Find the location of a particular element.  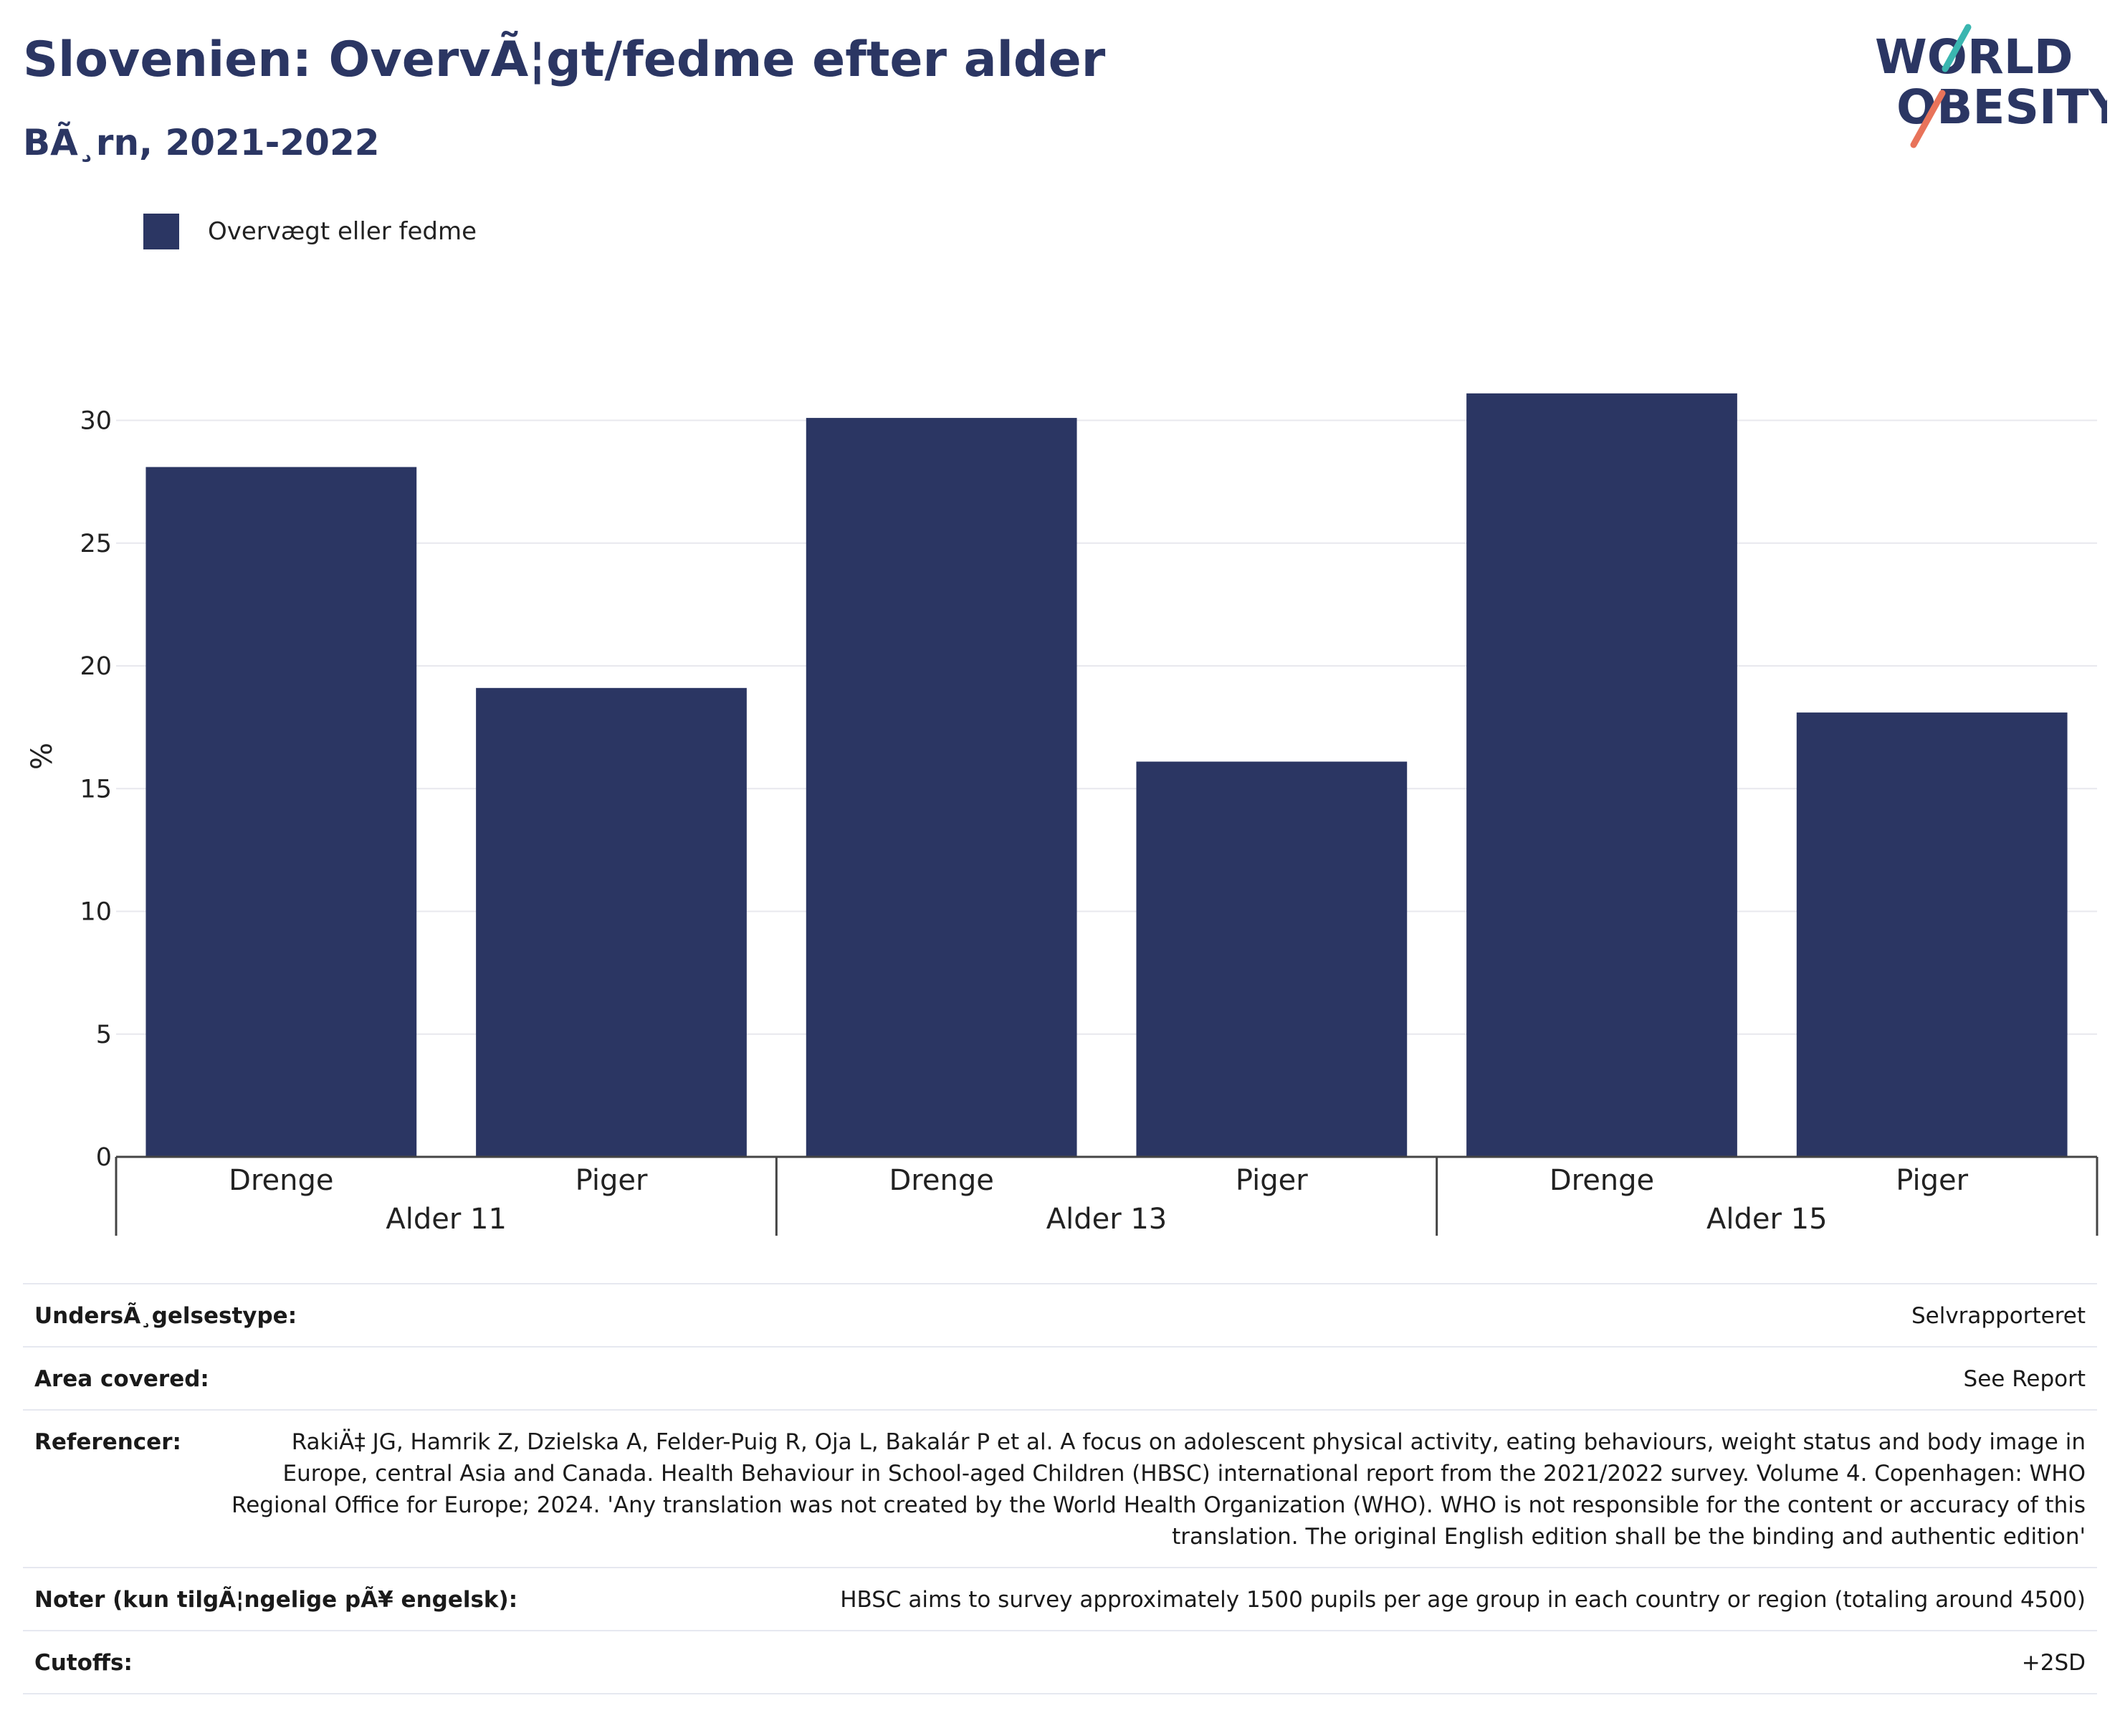

info-row: Cutoffs: +2SD is located at coordinates (1060, 1662).